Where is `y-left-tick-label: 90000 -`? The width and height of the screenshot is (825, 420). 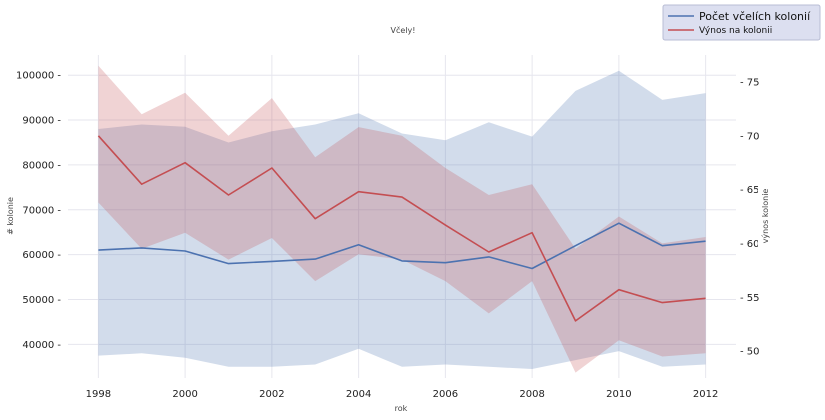
y-left-tick-label: 90000 - is located at coordinates (41, 121).